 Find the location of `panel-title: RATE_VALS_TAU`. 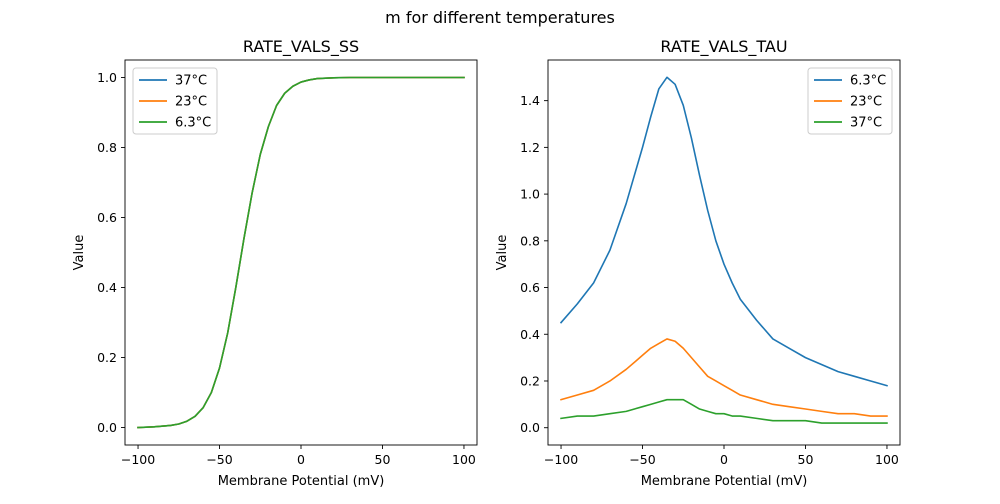

panel-title: RATE_VALS_TAU is located at coordinates (723, 47).